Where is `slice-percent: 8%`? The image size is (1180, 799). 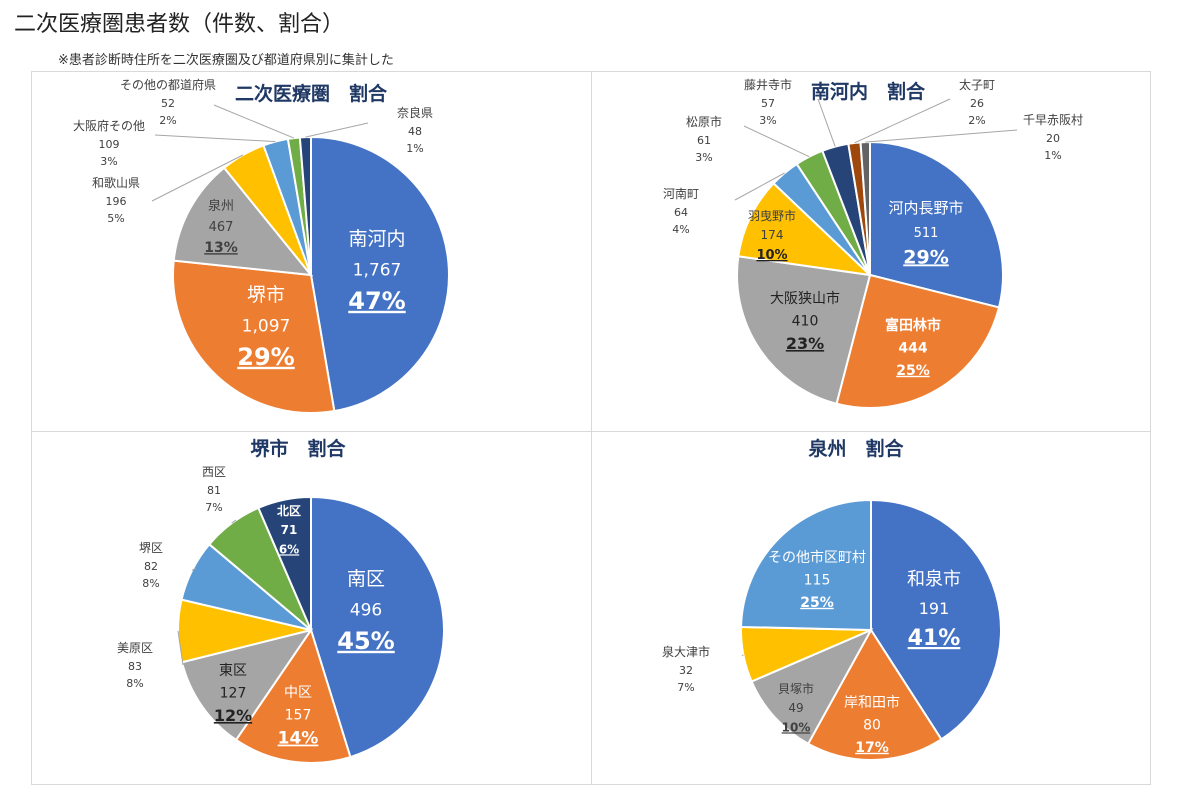 slice-percent: 8% is located at coordinates (134, 683).